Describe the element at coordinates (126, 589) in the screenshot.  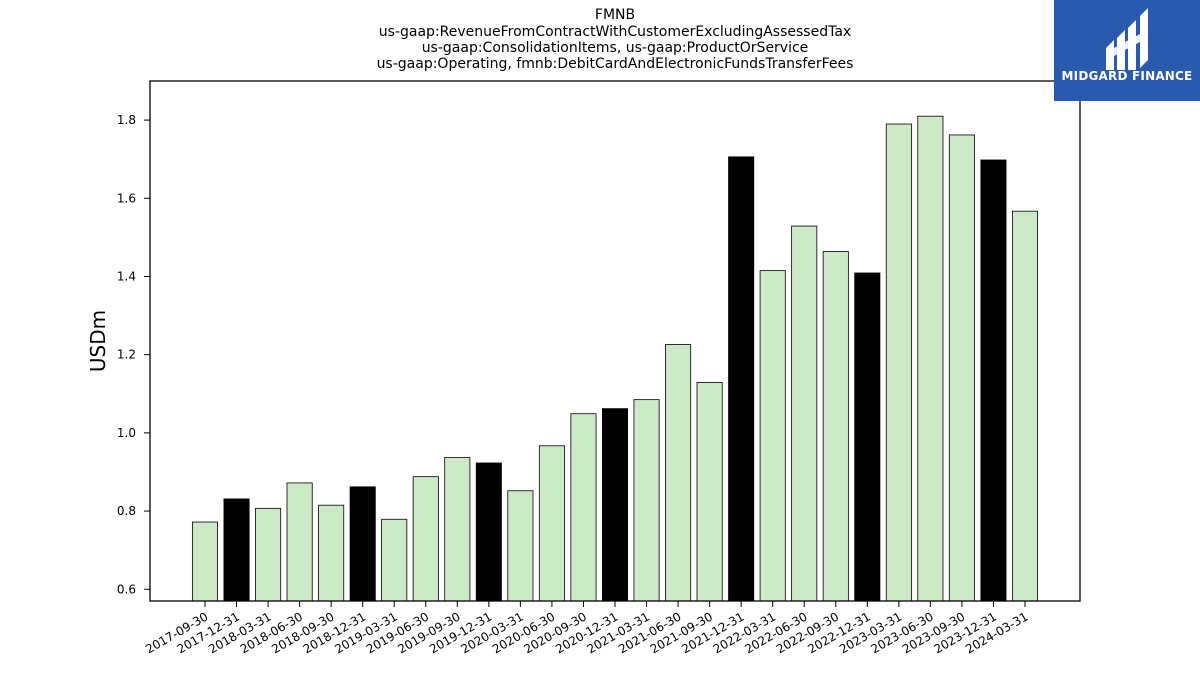
I see `y-tick-label: 0.6` at that location.